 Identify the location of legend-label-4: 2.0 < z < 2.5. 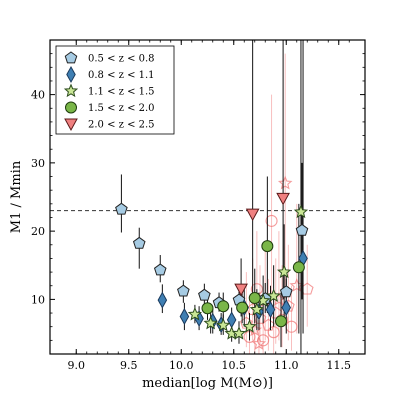
(121, 125).